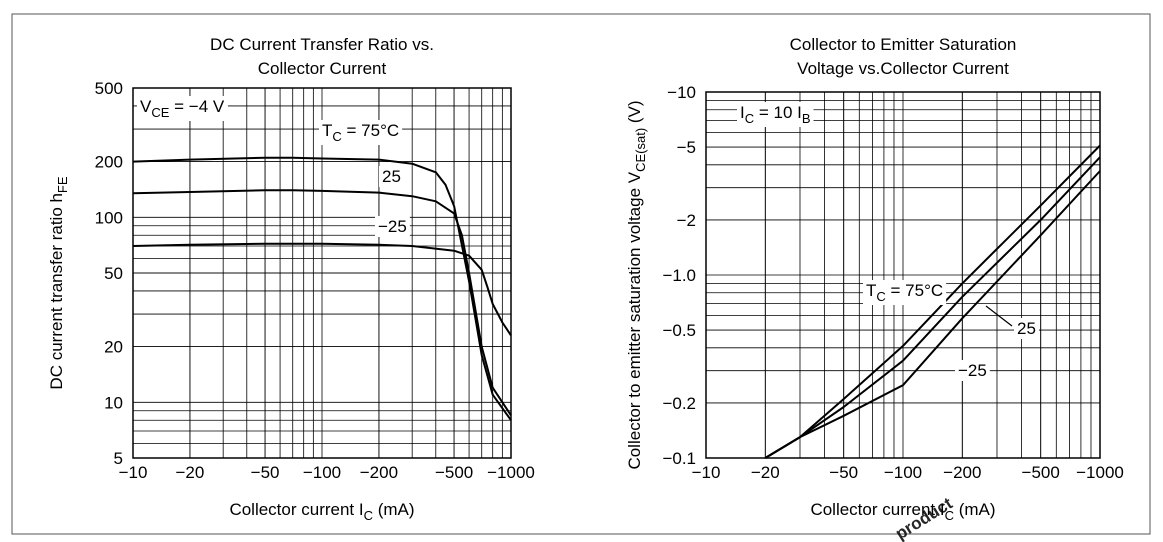 The height and width of the screenshot is (542, 1163). What do you see at coordinates (903, 68) in the screenshot?
I see `chart-title: Voltage vs.Collector Current` at bounding box center [903, 68].